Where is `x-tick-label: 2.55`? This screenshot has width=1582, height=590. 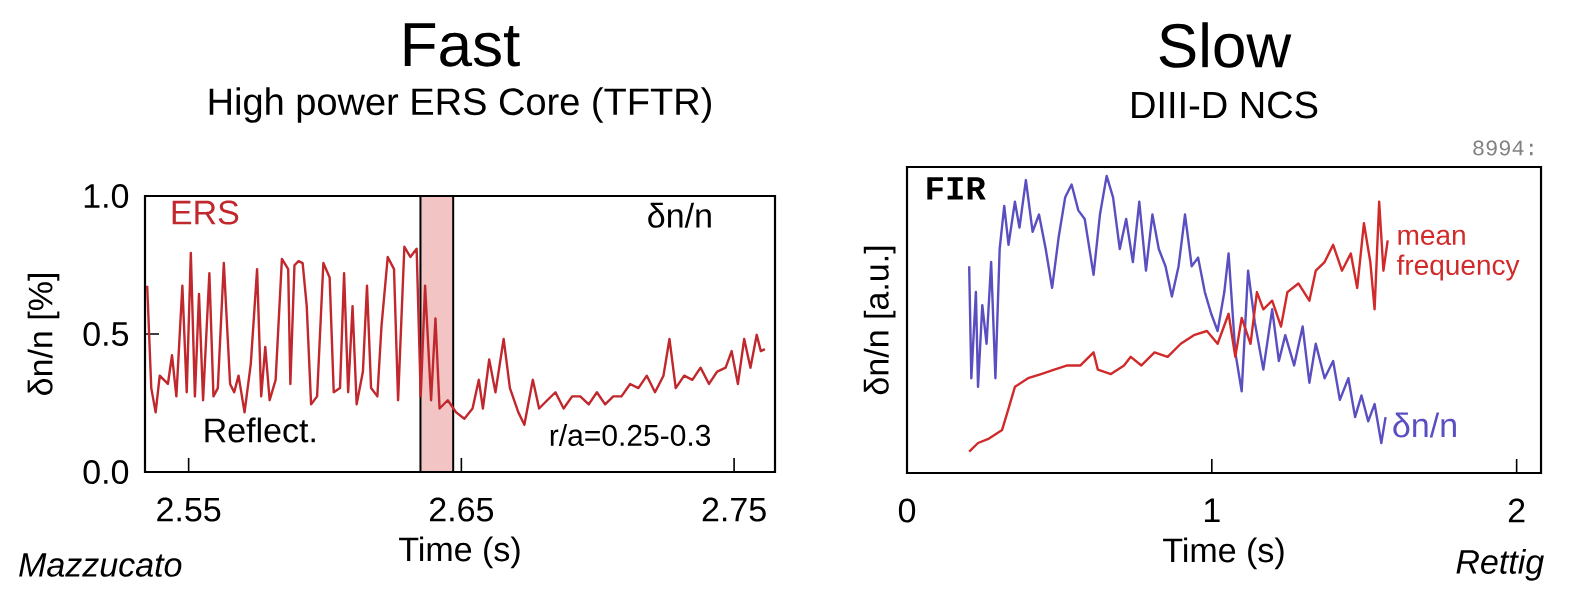
x-tick-label: 2.55 is located at coordinates (189, 509).